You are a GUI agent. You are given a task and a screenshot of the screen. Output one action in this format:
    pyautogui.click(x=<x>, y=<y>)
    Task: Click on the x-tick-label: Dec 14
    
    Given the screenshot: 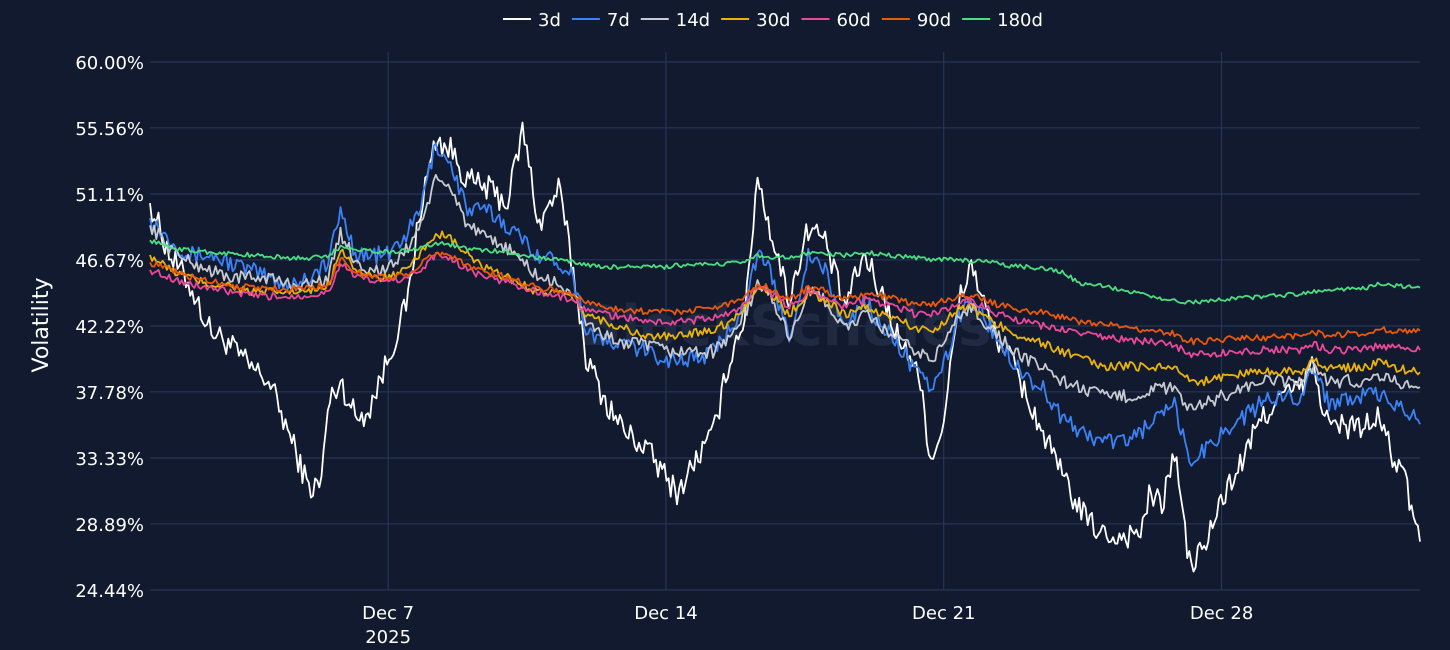 What is the action you would take?
    pyautogui.click(x=665, y=613)
    